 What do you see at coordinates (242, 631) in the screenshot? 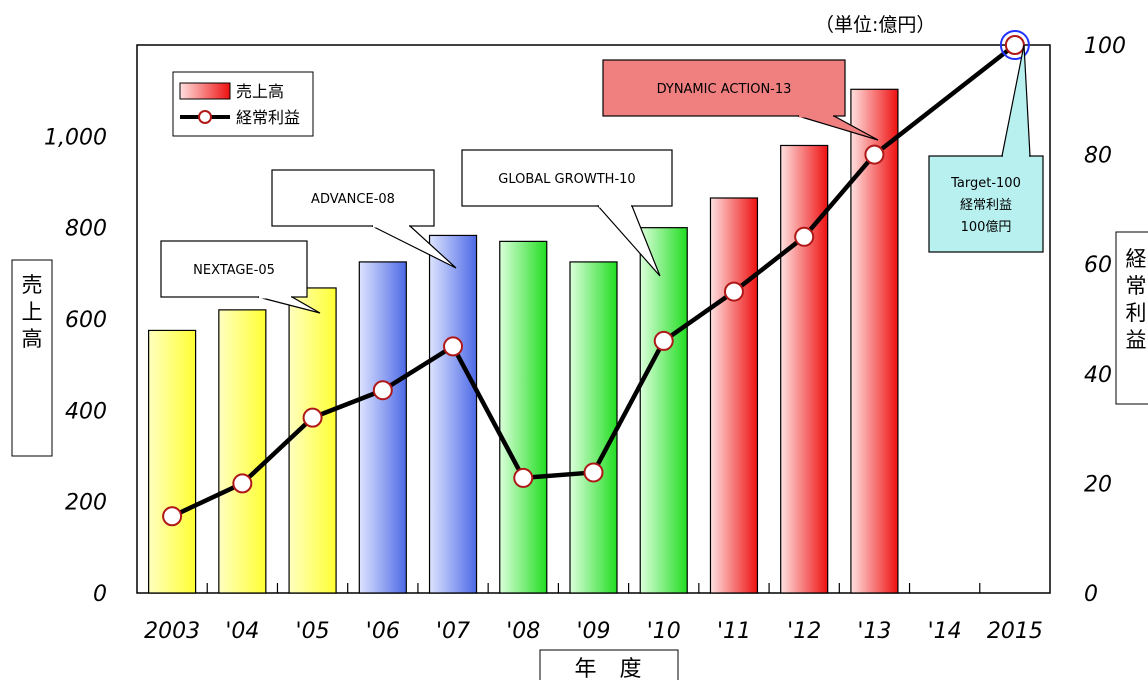
I see `x-tick-label: '04` at bounding box center [242, 631].